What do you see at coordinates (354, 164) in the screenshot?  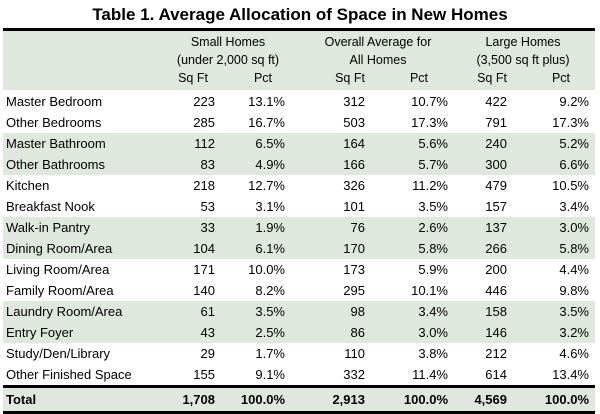 I see `overall-sqft: 166` at bounding box center [354, 164].